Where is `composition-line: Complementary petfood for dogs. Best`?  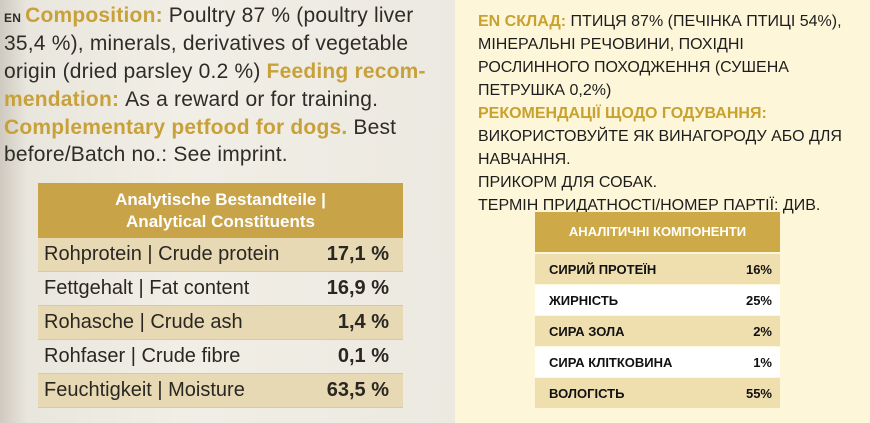 composition-line: Complementary petfood for dogs. Best is located at coordinates (203, 128).